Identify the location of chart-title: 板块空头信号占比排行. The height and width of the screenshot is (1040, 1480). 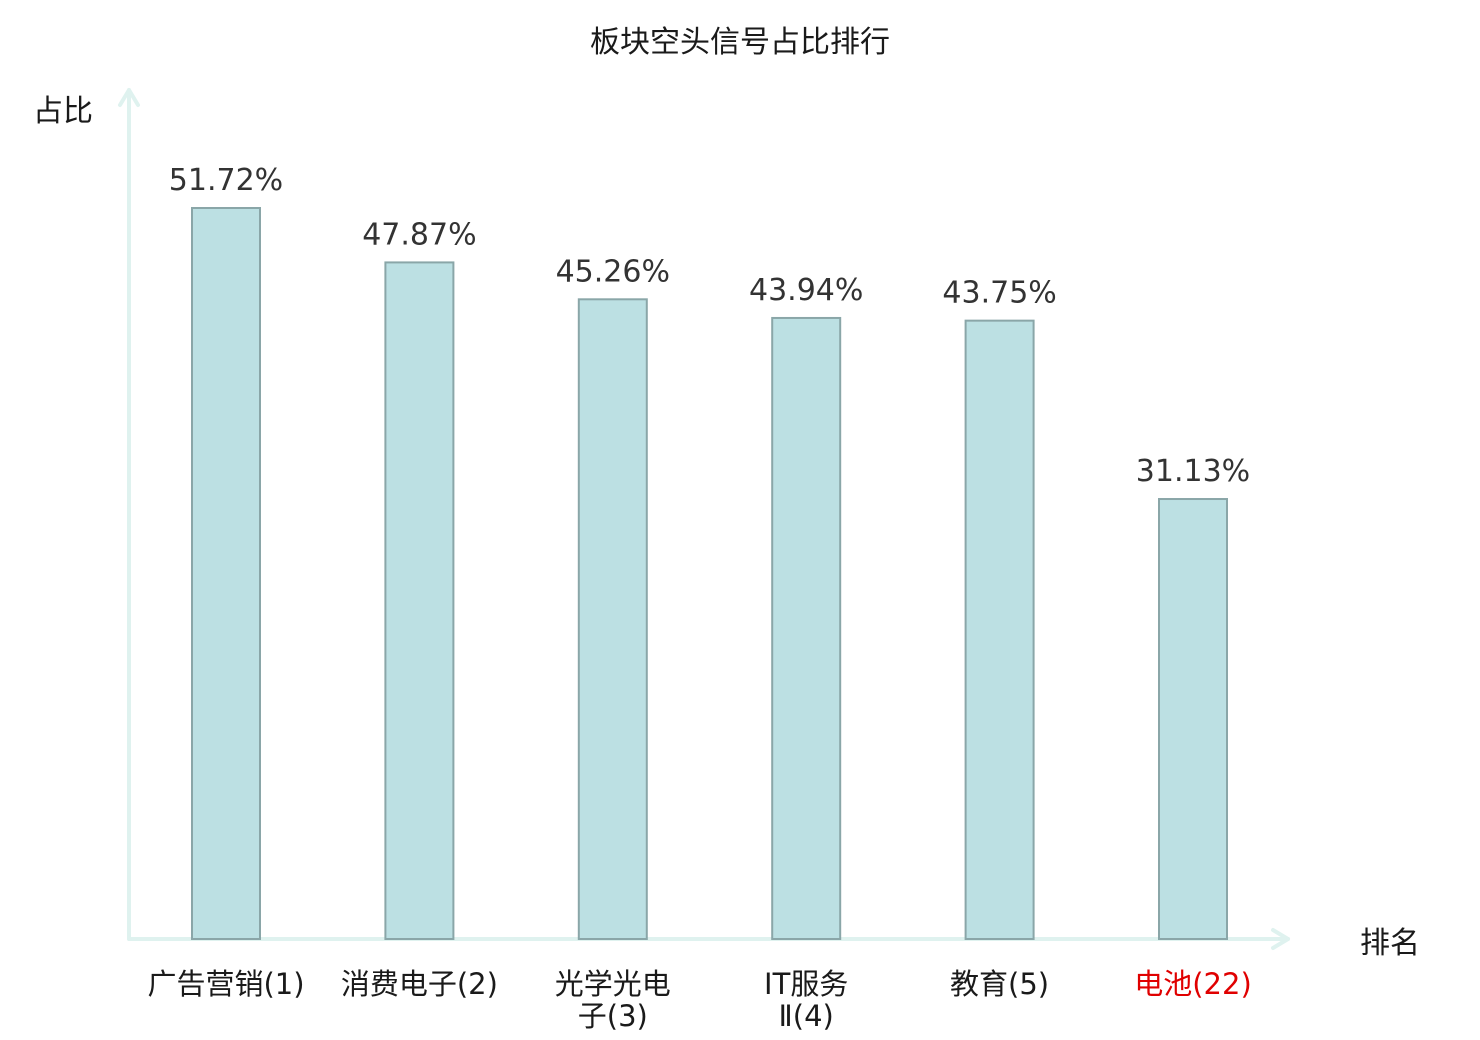
(740, 42).